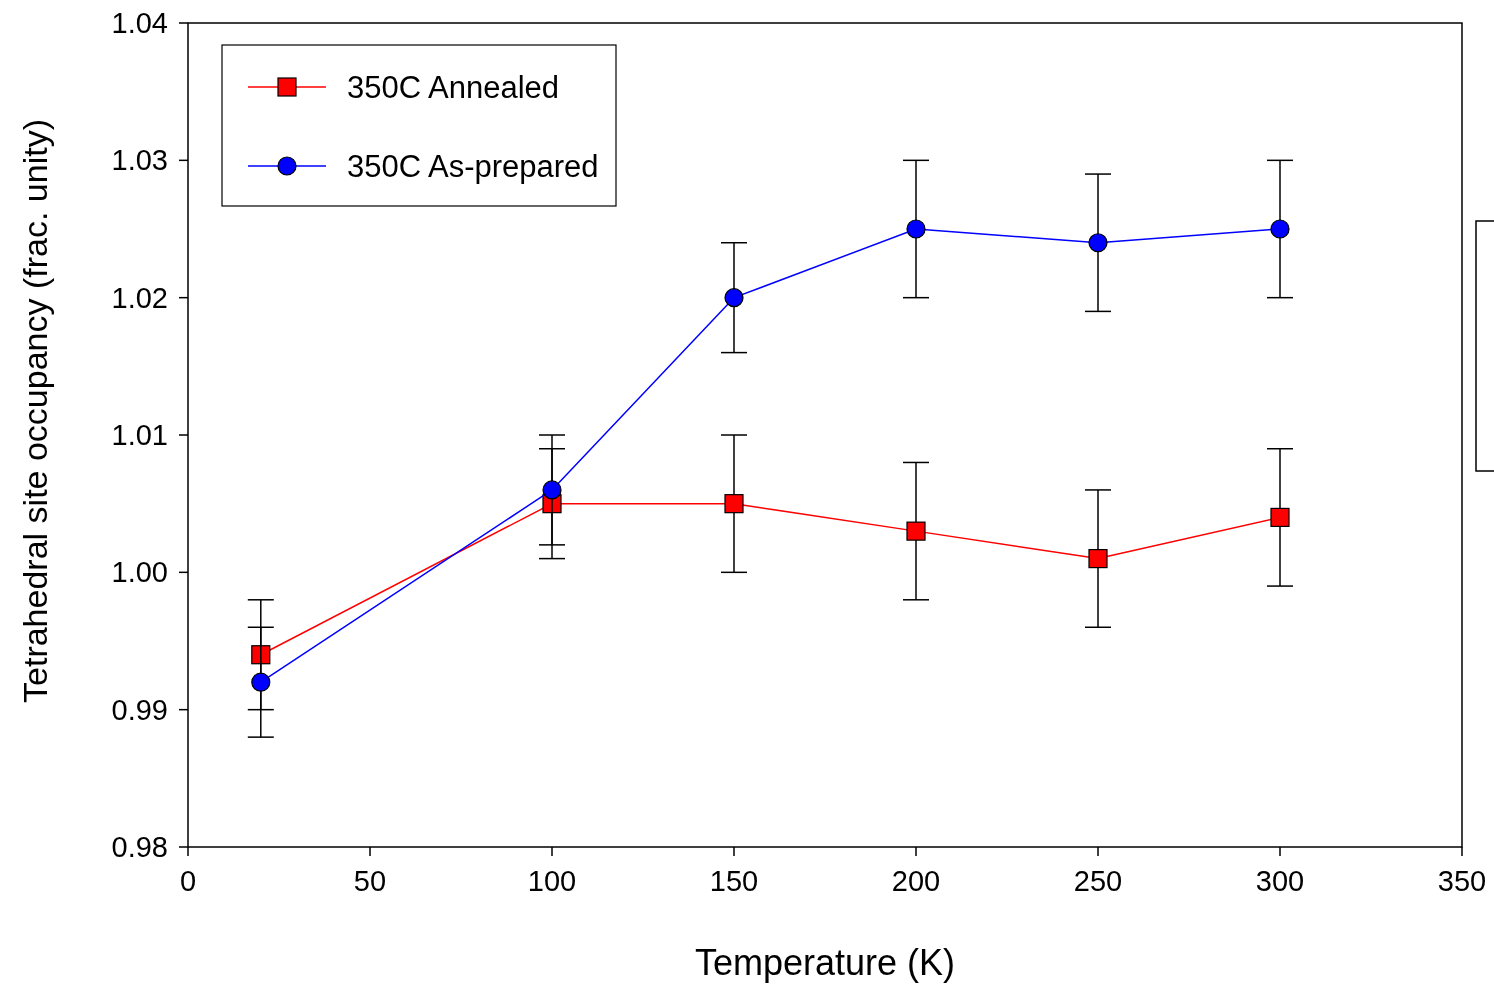  I want to click on x-tick-label: 300, so click(1280, 881).